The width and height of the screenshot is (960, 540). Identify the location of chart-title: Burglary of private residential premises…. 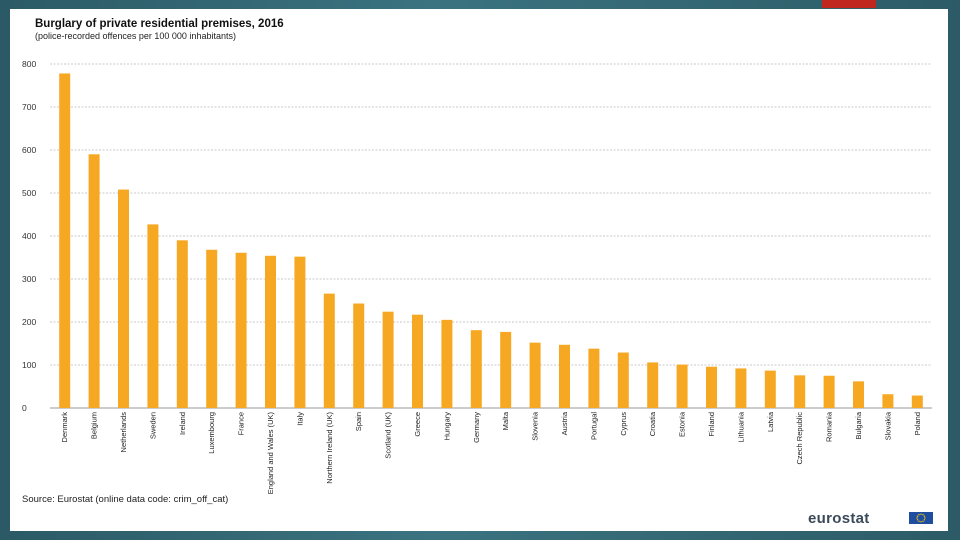
(159, 24).